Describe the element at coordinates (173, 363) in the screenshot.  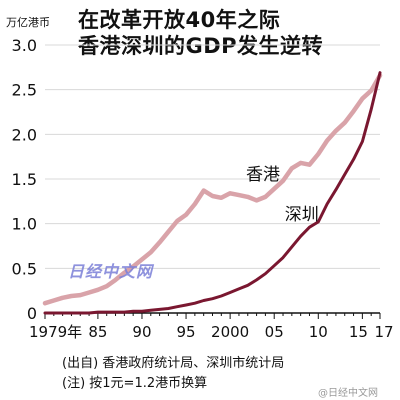
I see `source-note: (出自) 香港政府统计局、深圳市统计局` at that location.